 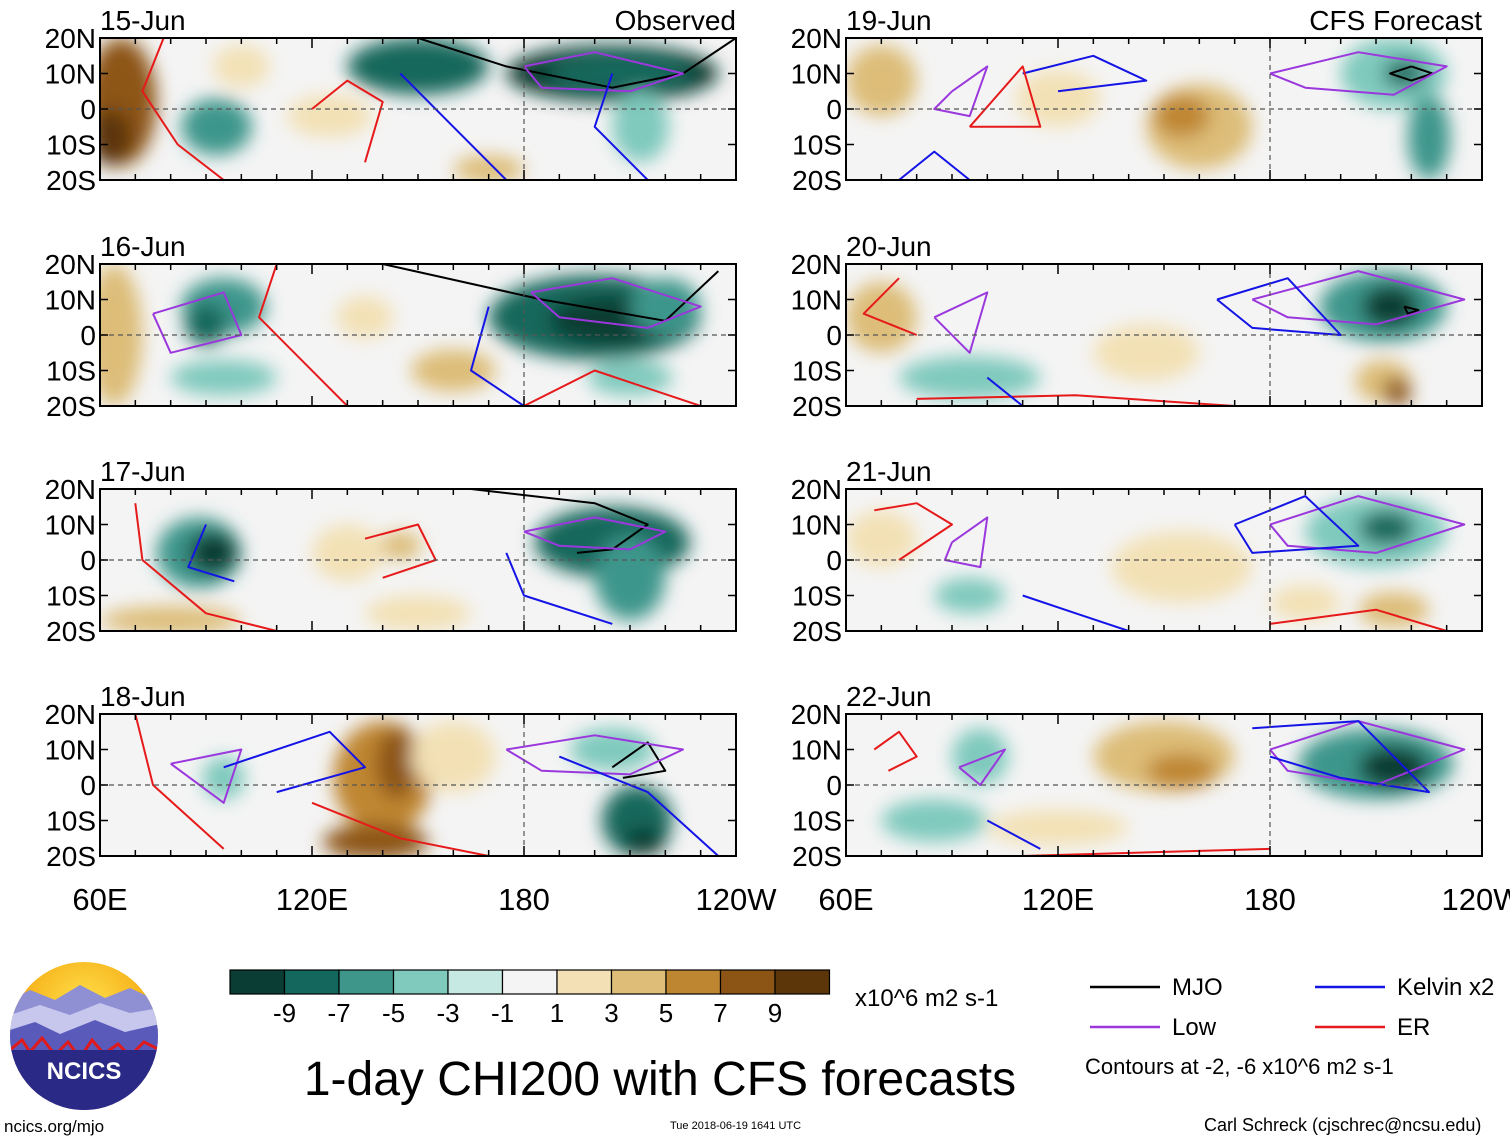 What do you see at coordinates (1395, 20) in the screenshot?
I see `column-label: CFS Forecast` at bounding box center [1395, 20].